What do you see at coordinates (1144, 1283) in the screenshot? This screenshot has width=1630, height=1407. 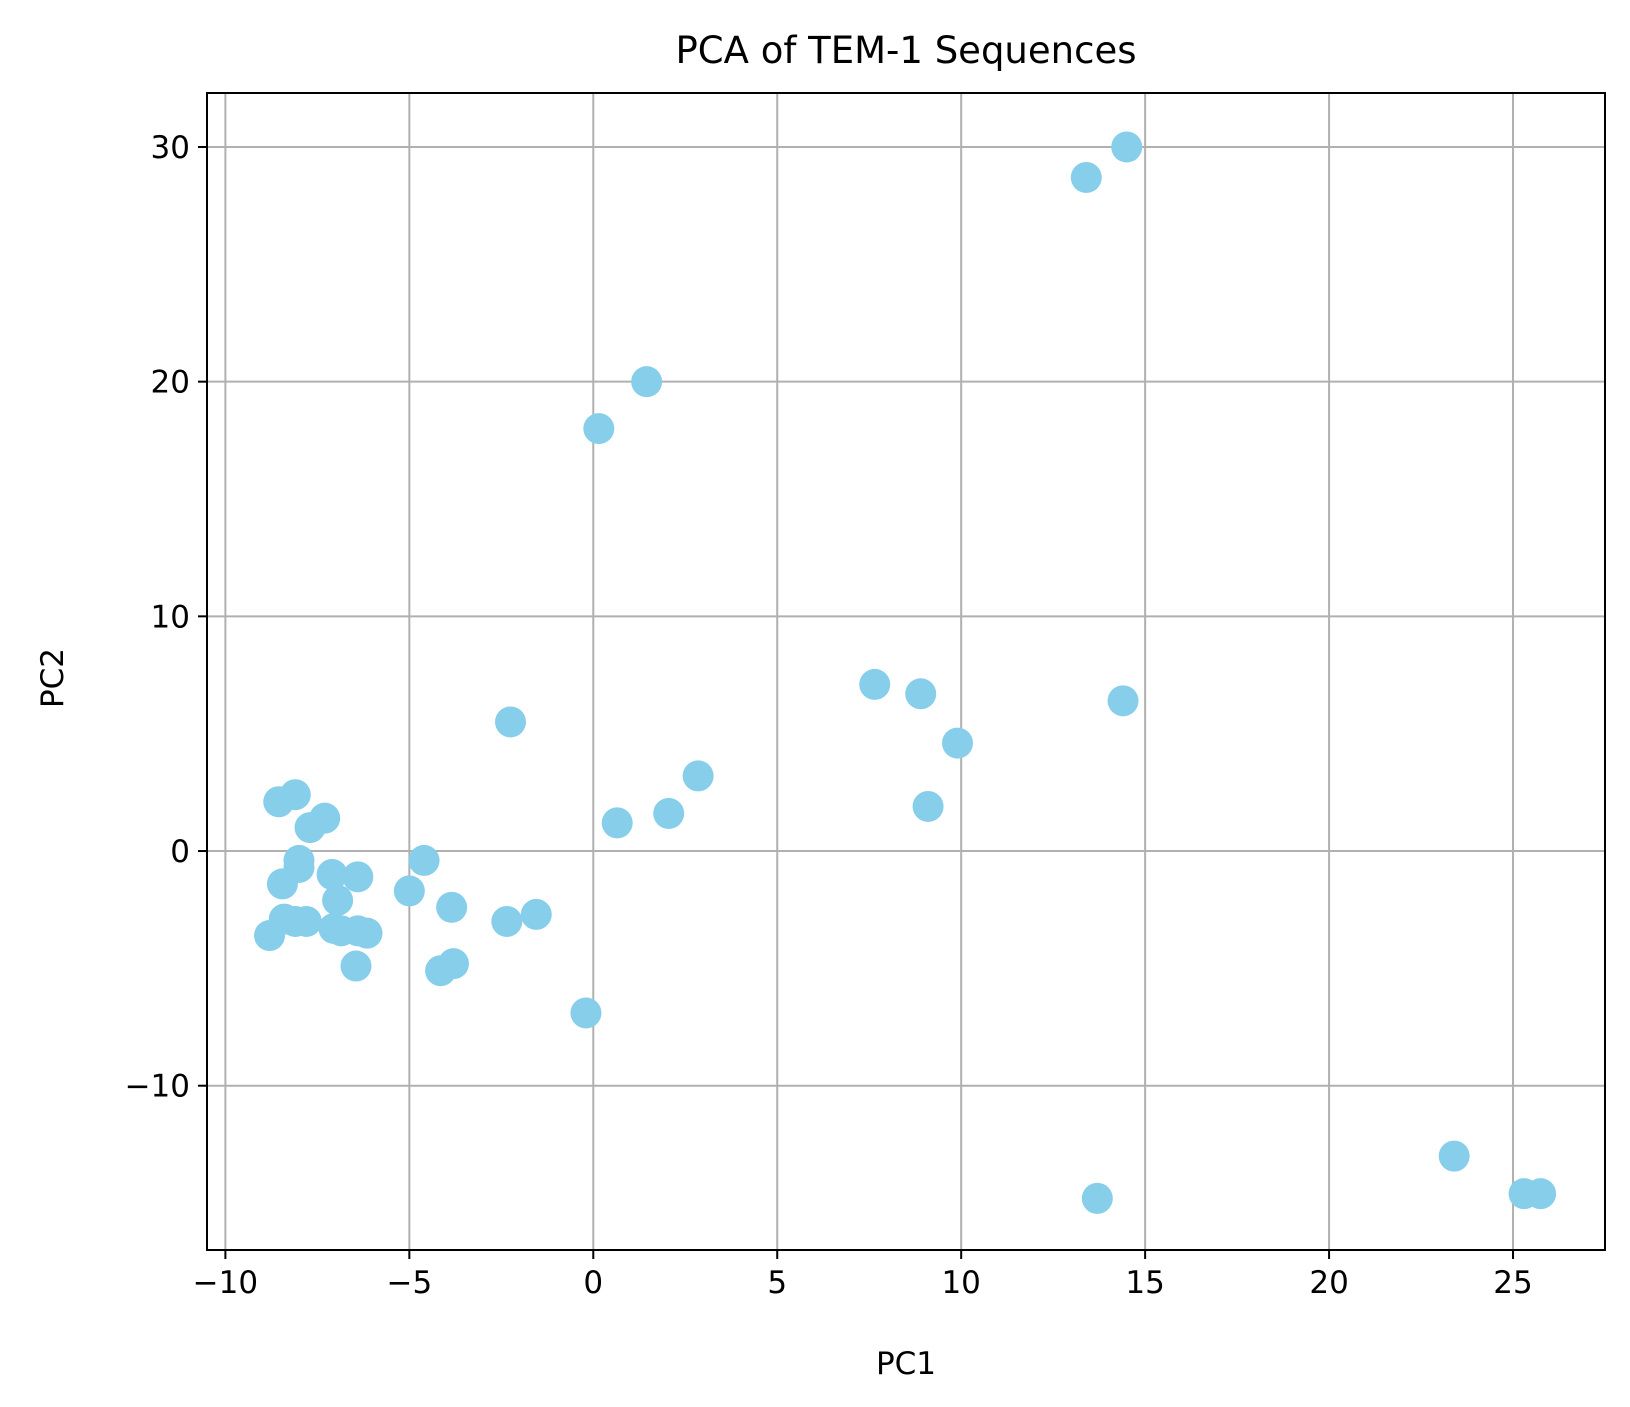 I see `x-tick-label: 15` at bounding box center [1144, 1283].